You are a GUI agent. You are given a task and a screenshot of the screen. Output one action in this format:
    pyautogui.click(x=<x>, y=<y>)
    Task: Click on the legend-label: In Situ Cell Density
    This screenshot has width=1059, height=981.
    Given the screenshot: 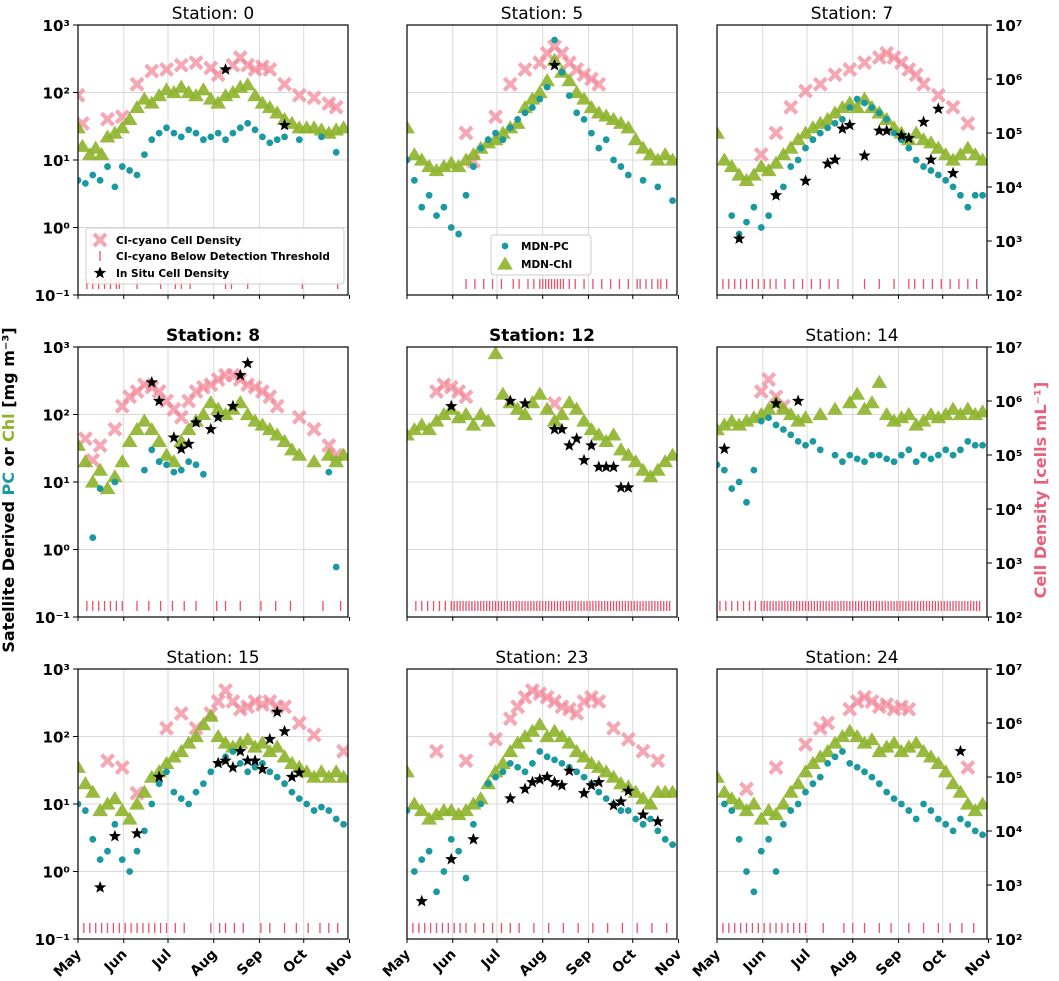 What is the action you would take?
    pyautogui.click(x=172, y=274)
    